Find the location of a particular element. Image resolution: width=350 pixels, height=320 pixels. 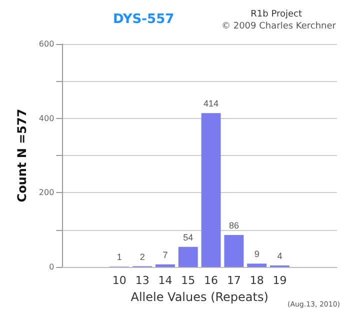

data-label: 2 is located at coordinates (142, 257).